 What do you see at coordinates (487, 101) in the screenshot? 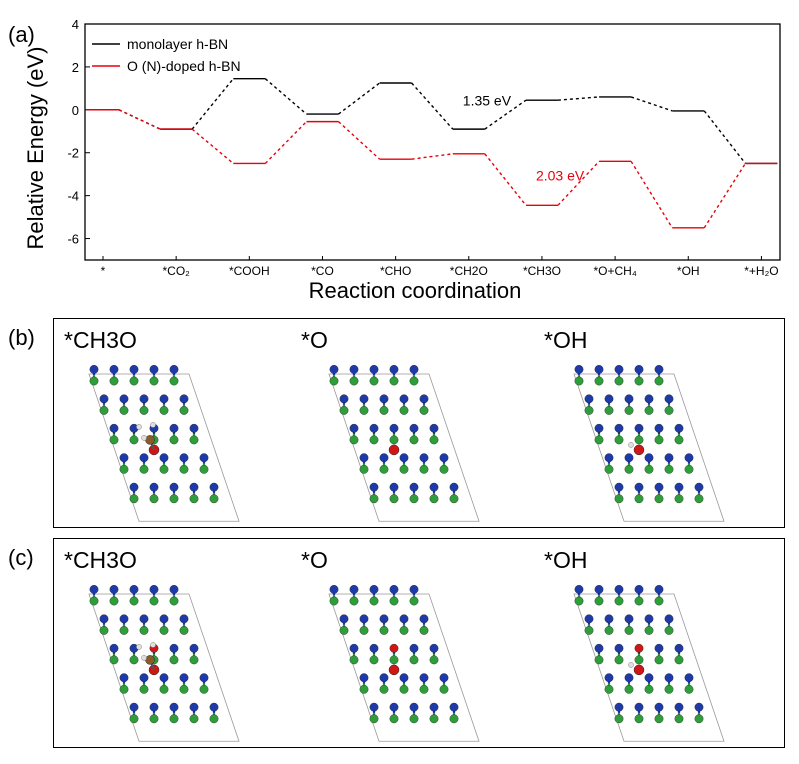
I see `barrier-annotation: 1.35 eV` at bounding box center [487, 101].